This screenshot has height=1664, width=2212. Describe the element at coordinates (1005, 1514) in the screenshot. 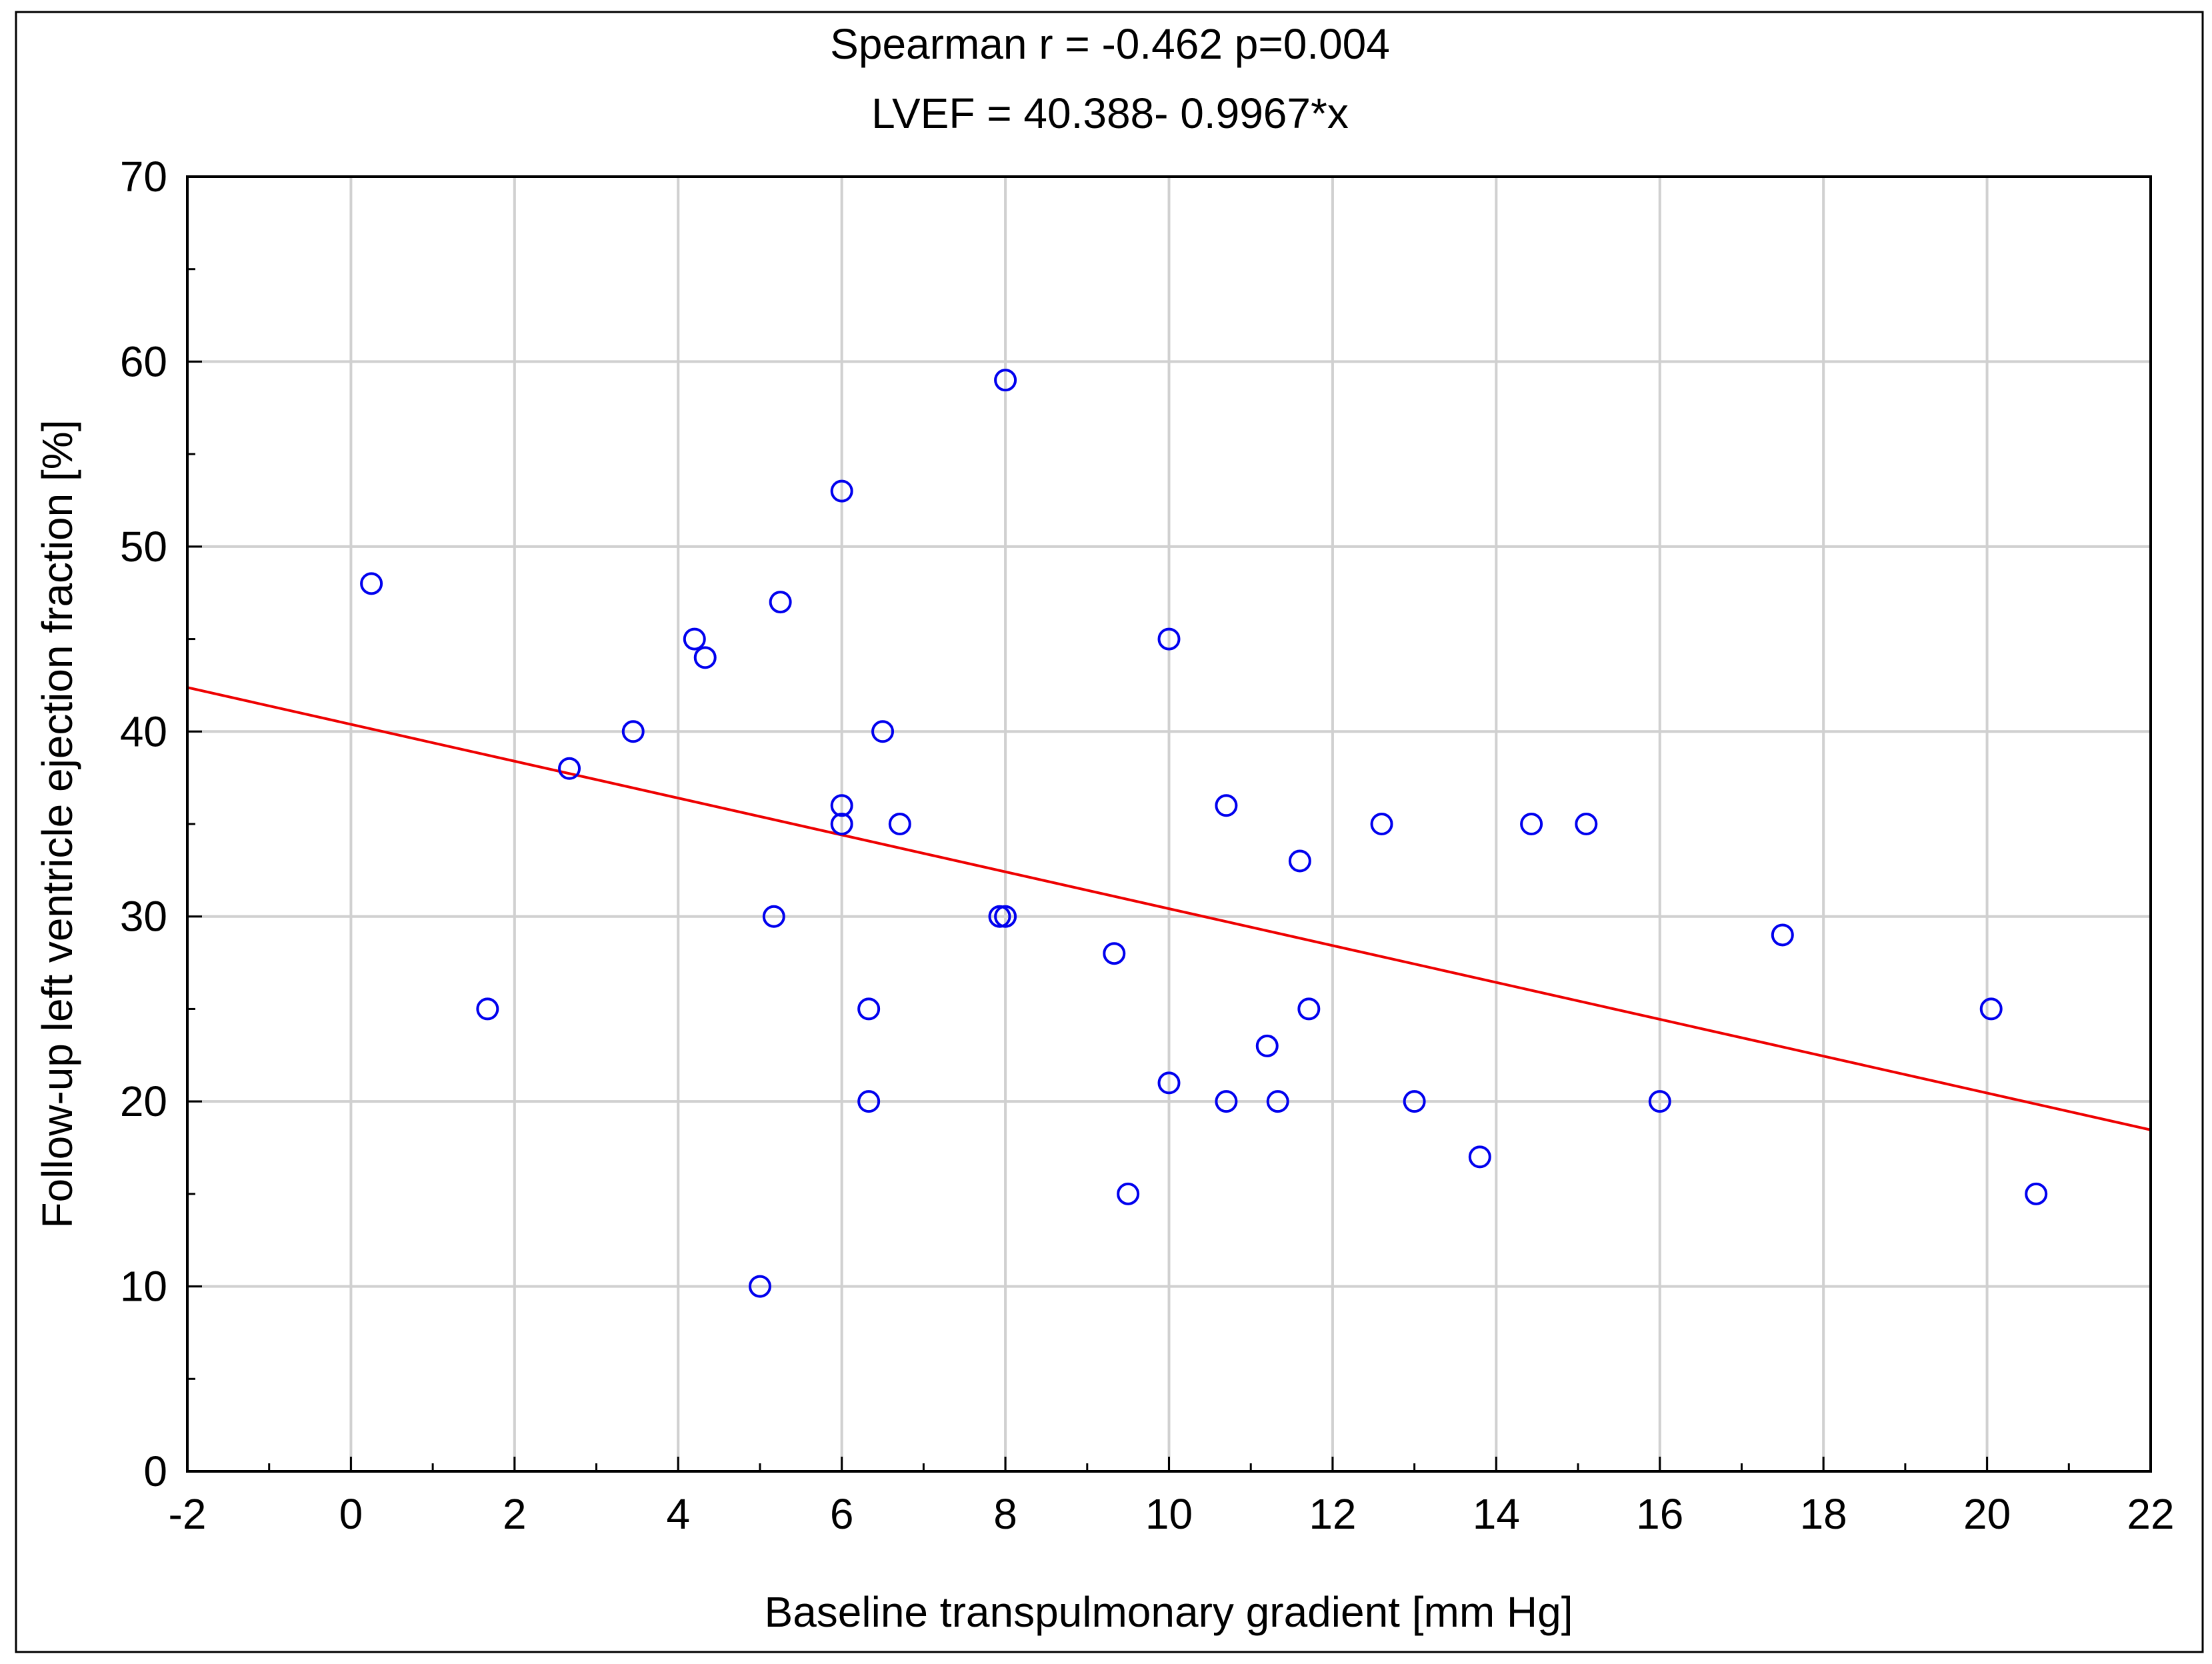

I see `x-tick-label: 8` at that location.